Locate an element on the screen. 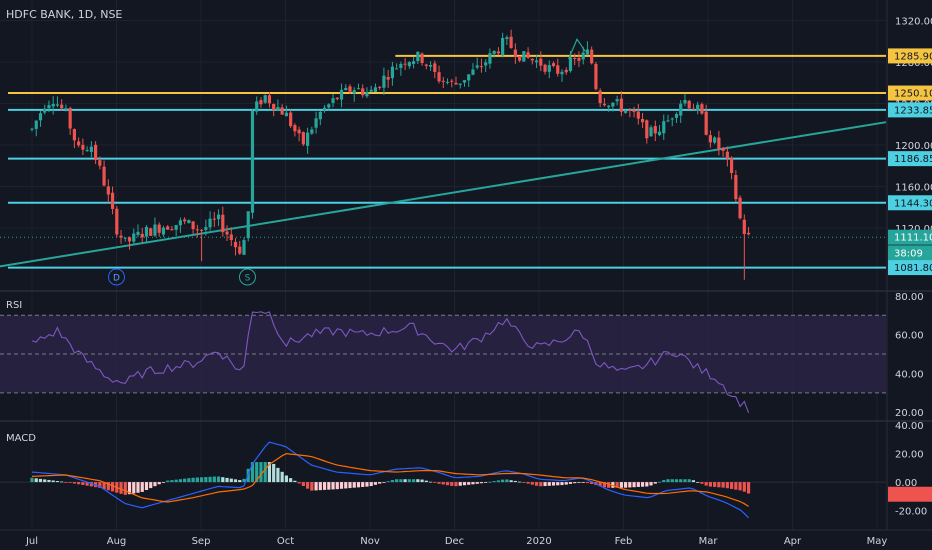 The image size is (932, 550). rsi-tick-label: 40.00 is located at coordinates (909, 374).